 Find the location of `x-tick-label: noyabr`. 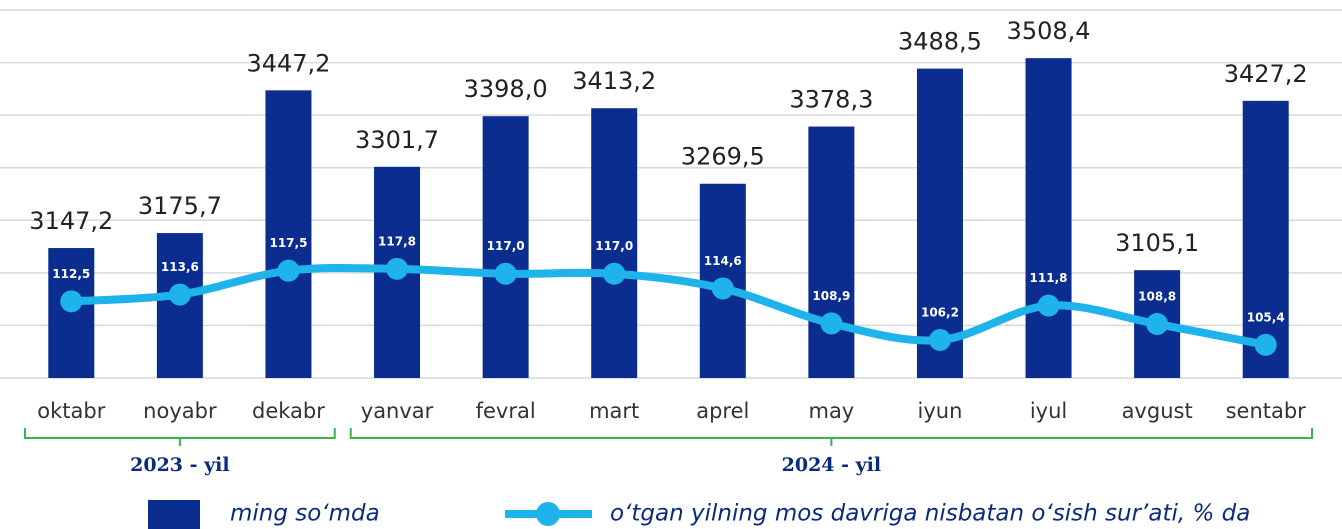

x-tick-label: noyabr is located at coordinates (180, 411).